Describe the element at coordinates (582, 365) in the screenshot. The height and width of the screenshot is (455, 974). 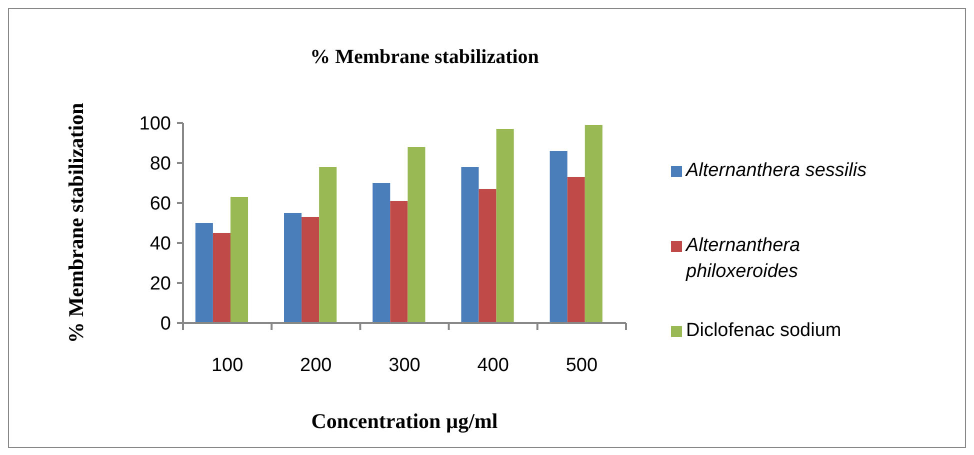
I see `x-tick-label: 500` at that location.